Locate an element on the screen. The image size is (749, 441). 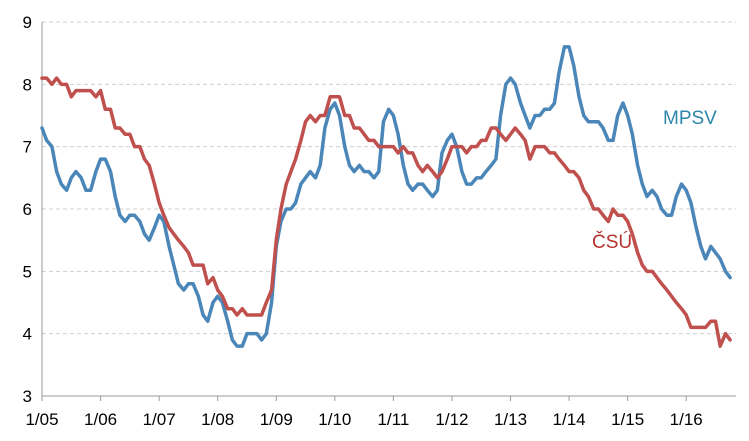
y-tick-label: 7 is located at coordinates (27, 147).